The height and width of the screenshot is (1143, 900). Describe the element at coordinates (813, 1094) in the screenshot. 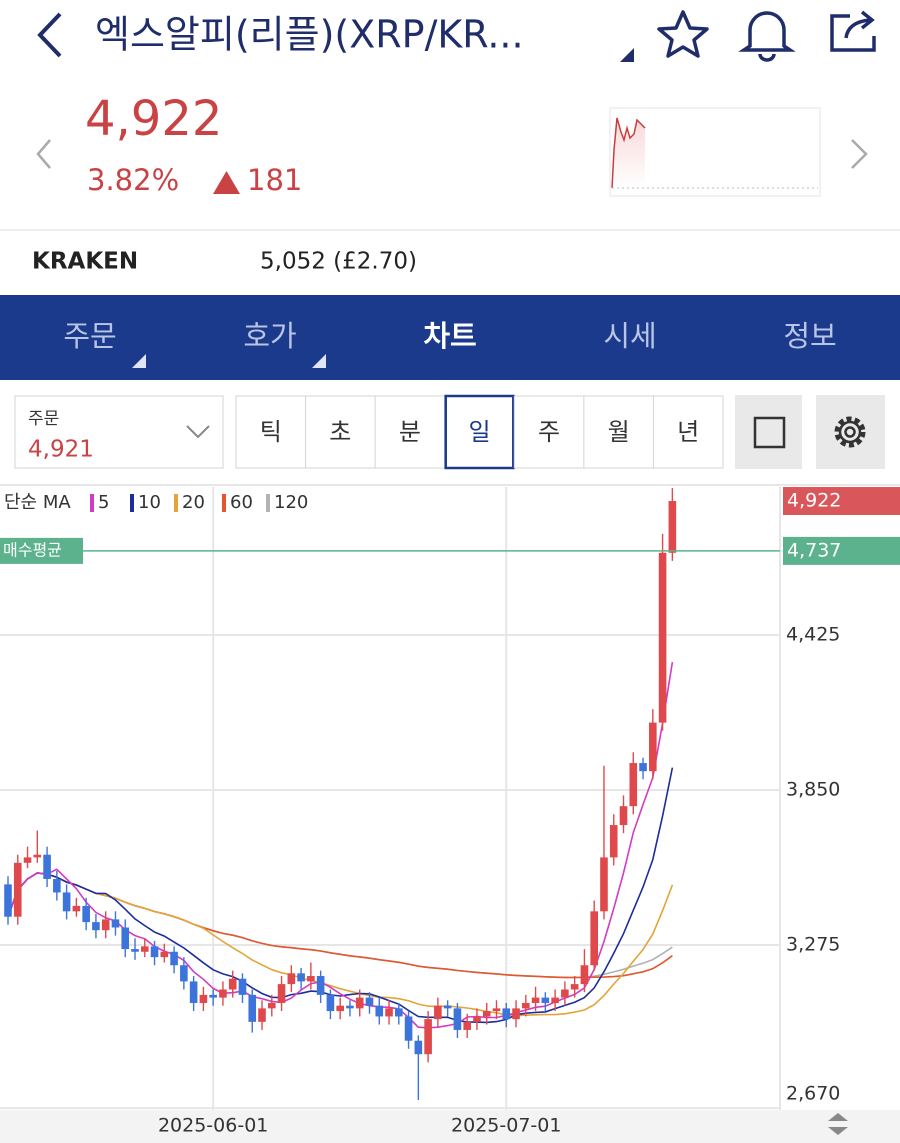

I see `y-tick-label: 2,670` at that location.